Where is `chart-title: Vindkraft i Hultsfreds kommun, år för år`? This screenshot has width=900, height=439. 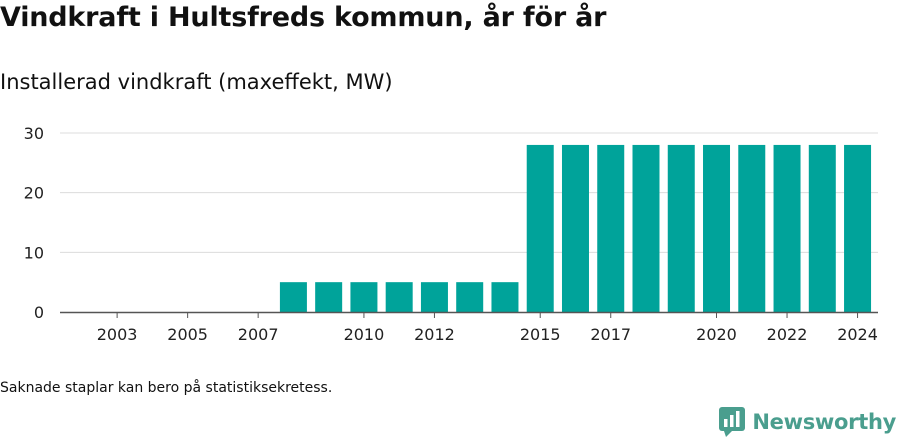 chart-title: Vindkraft i Hultsfreds kommun, år för år is located at coordinates (303, 17).